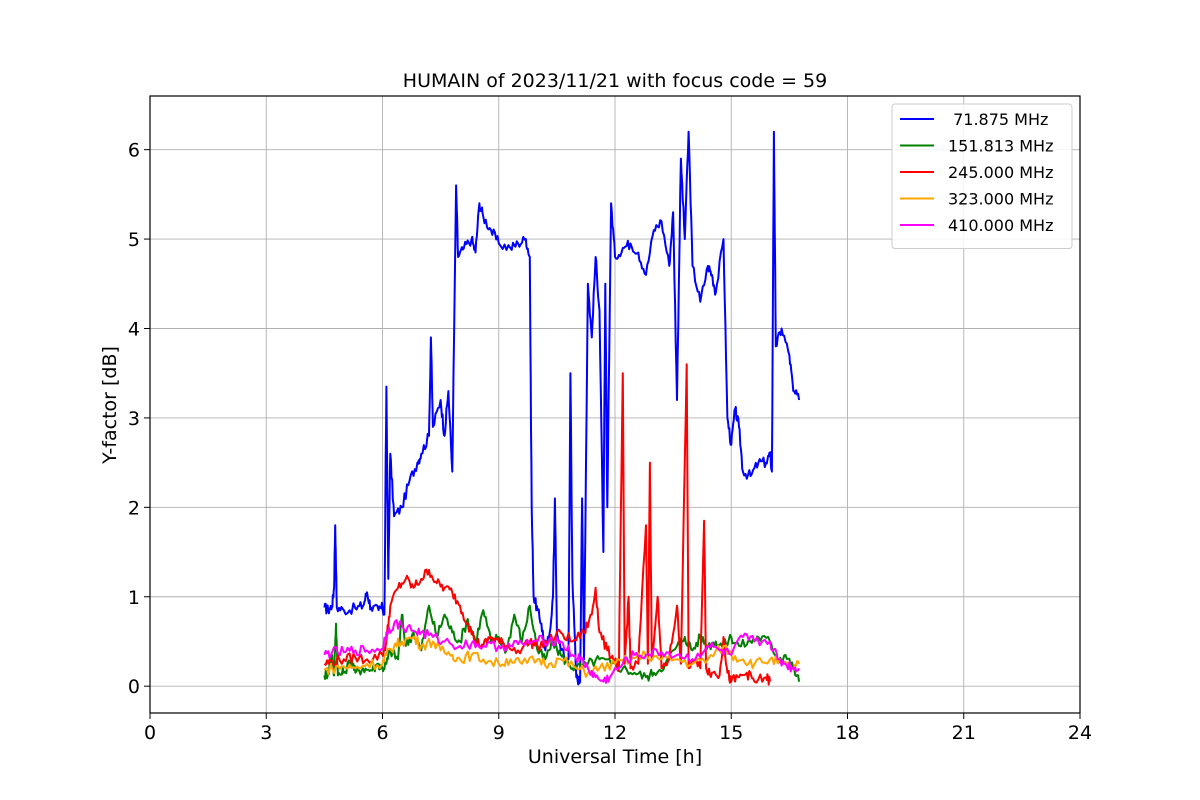  I want to click on x-tick-label: 9, so click(499, 733).